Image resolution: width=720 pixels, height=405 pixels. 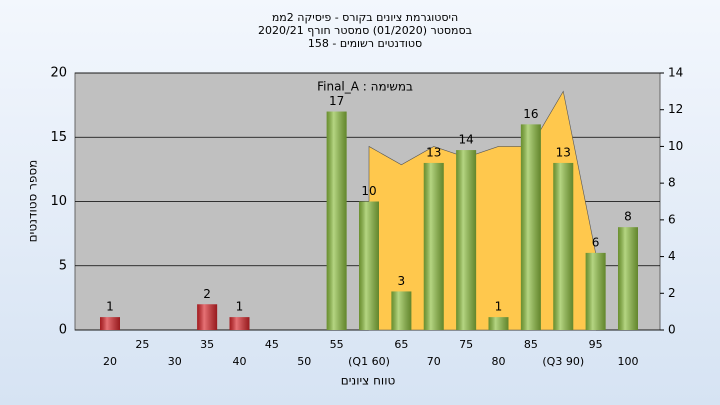 I want to click on y2-tick-label: 10, so click(x=675, y=146).